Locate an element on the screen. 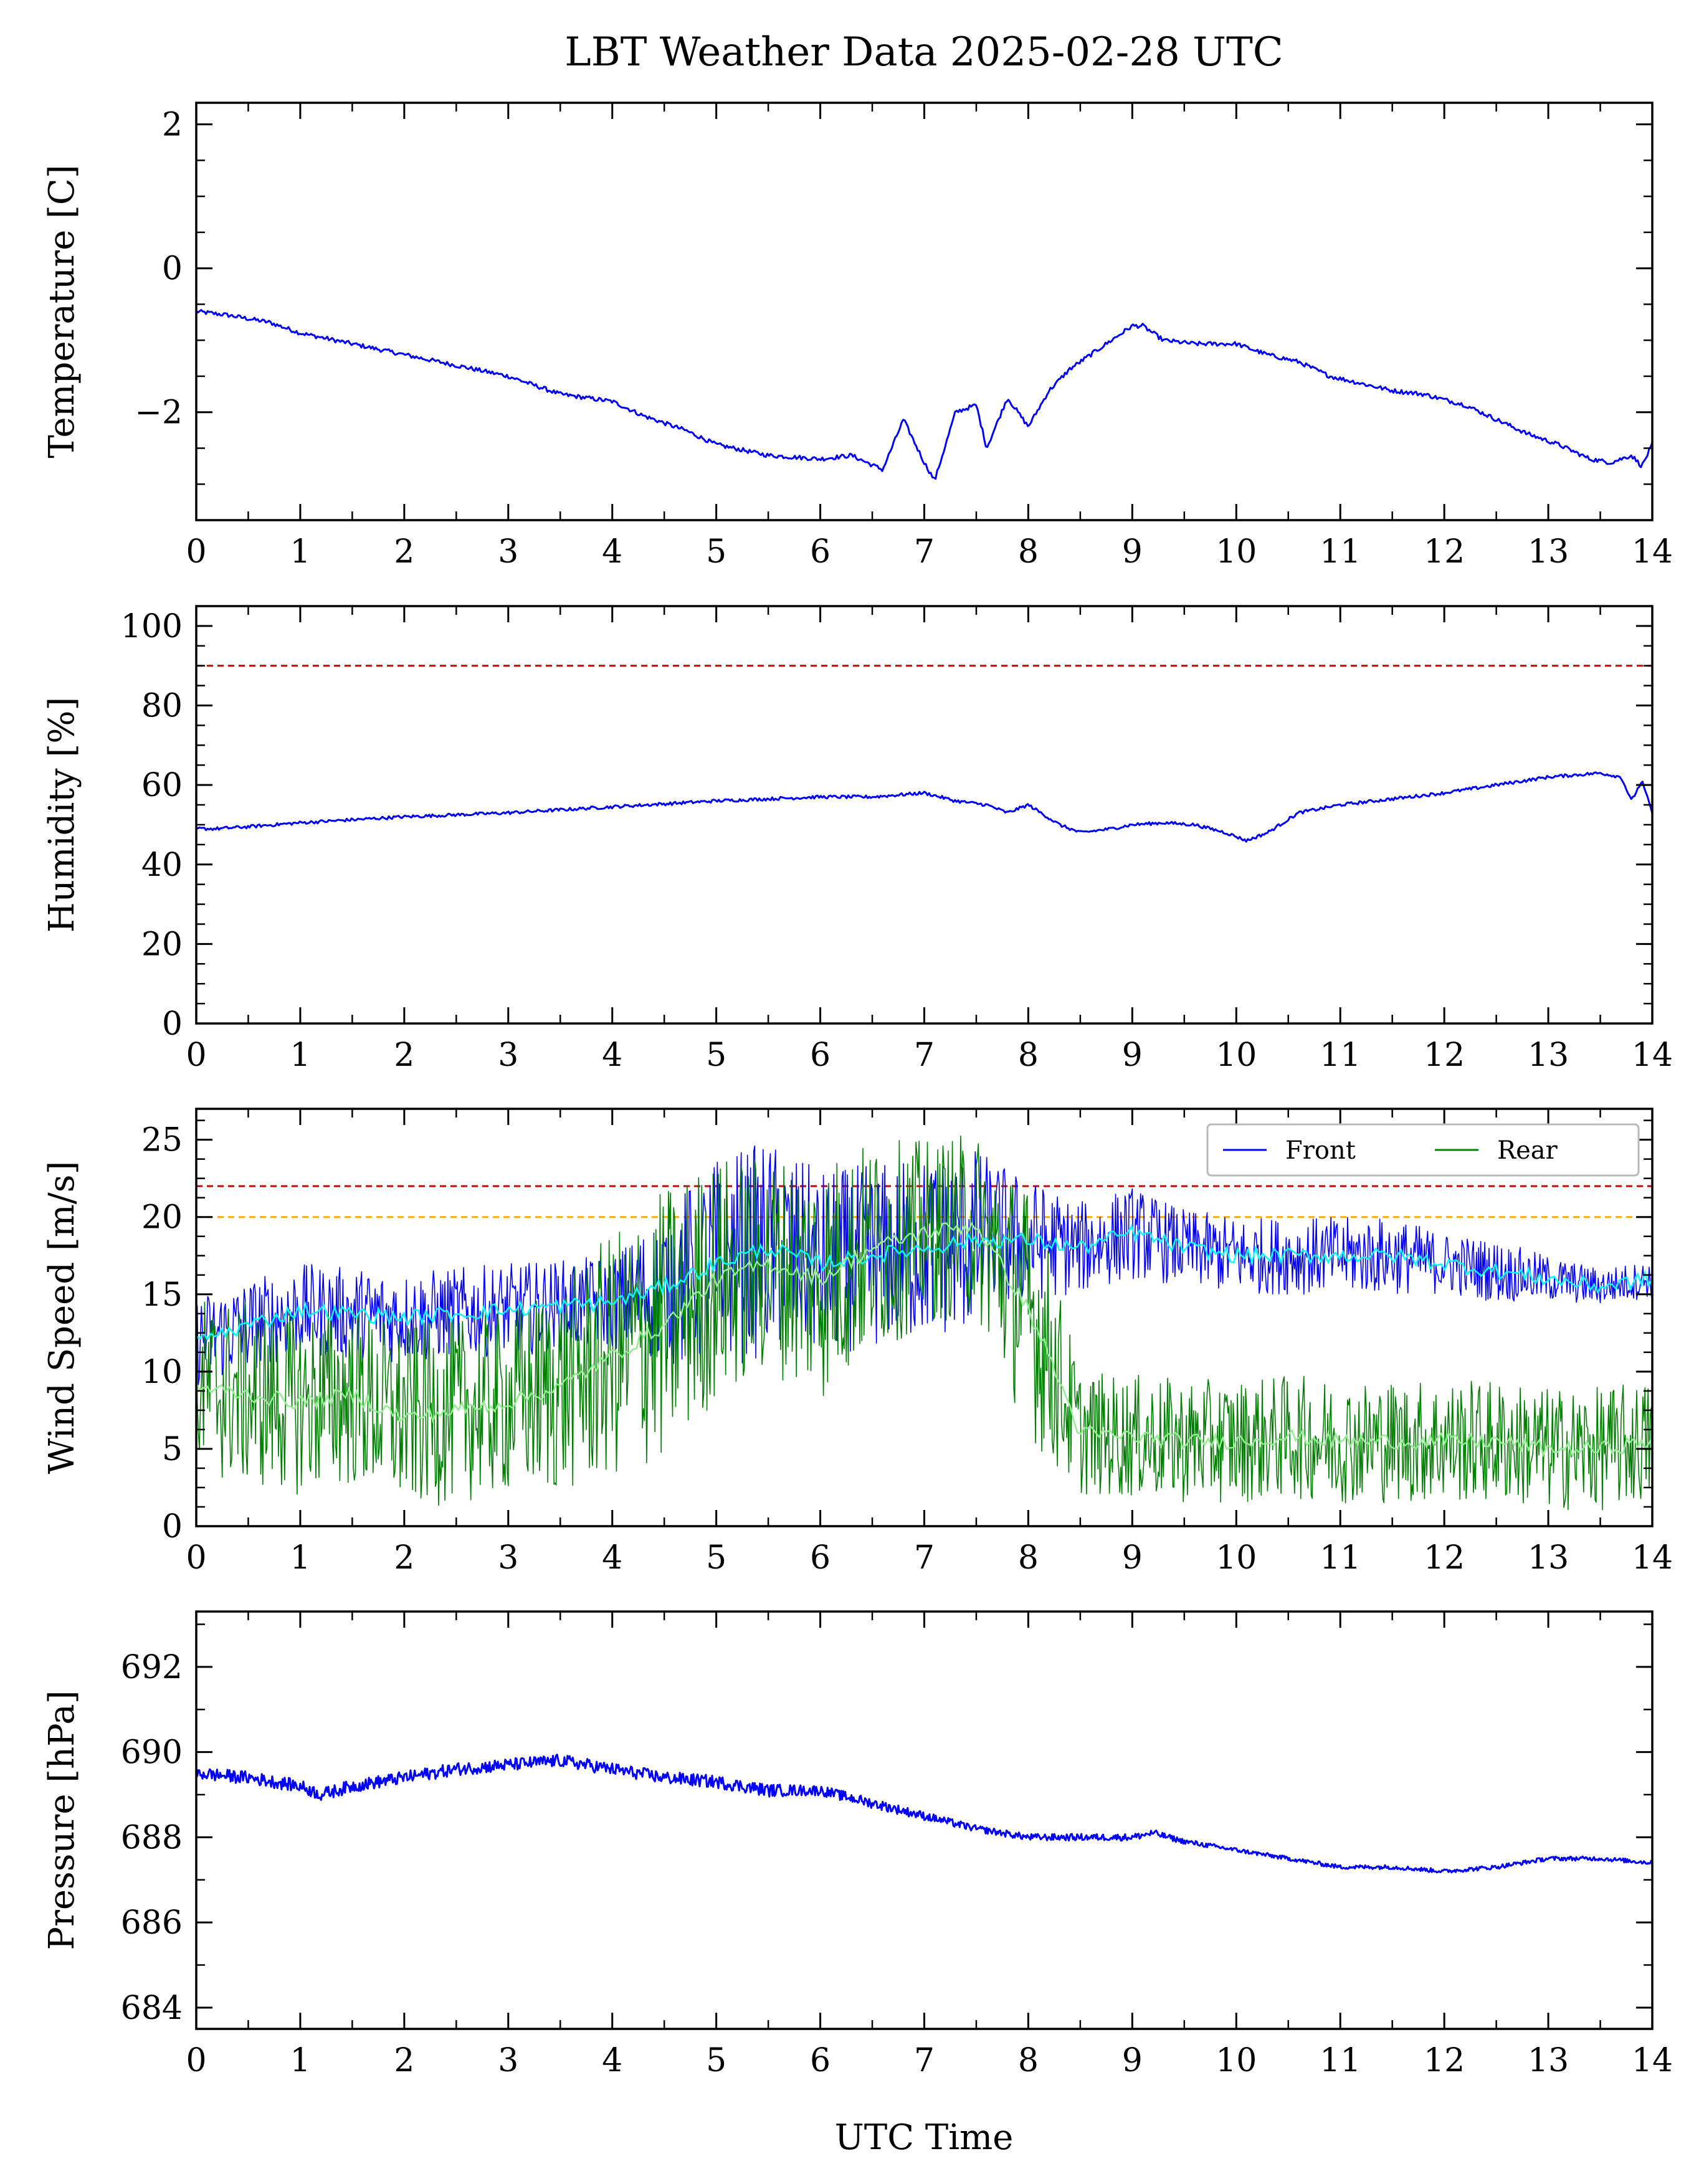 This screenshot has height=2184, width=1704. x-tick-label-temperature-13: 13 is located at coordinates (1548, 552).